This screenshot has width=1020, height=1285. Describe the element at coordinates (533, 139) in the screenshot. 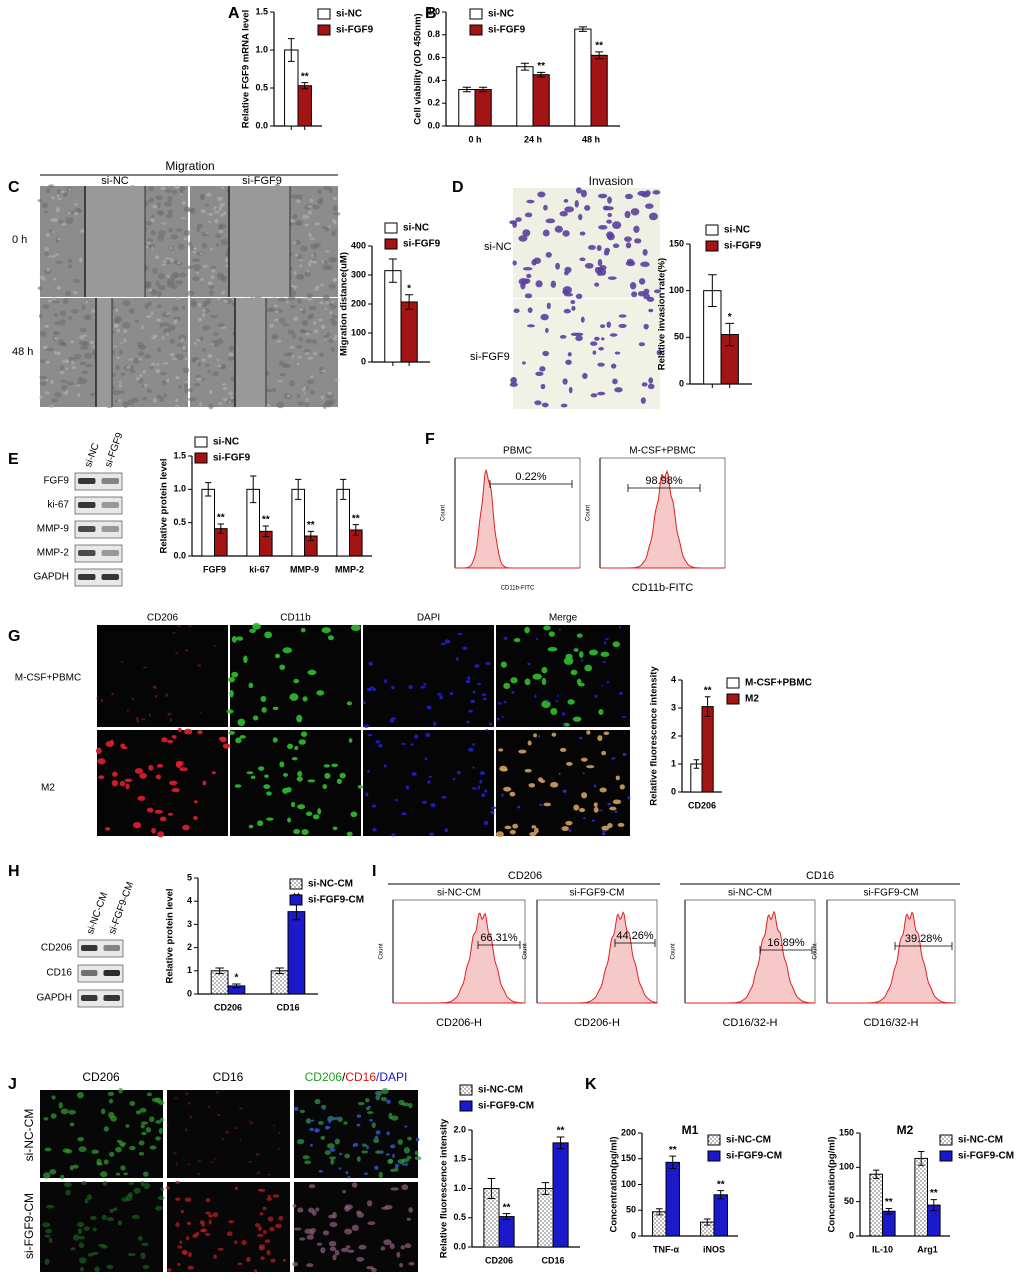

I see `x-tick-label: 24 h` at that location.